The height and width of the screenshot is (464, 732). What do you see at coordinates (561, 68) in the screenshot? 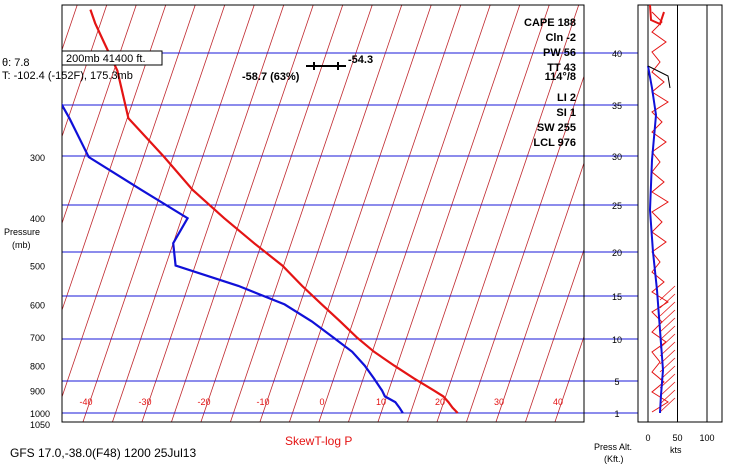
I see `index-label: TT 43` at bounding box center [561, 68].